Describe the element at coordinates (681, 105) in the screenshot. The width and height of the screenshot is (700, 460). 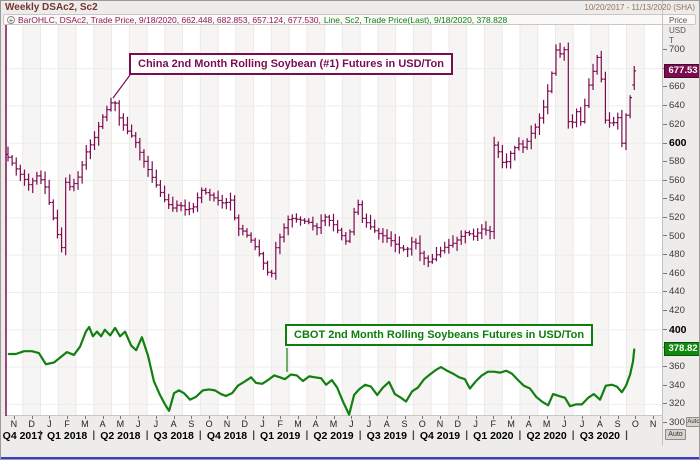
I see `price-tick-640: 640` at that location.